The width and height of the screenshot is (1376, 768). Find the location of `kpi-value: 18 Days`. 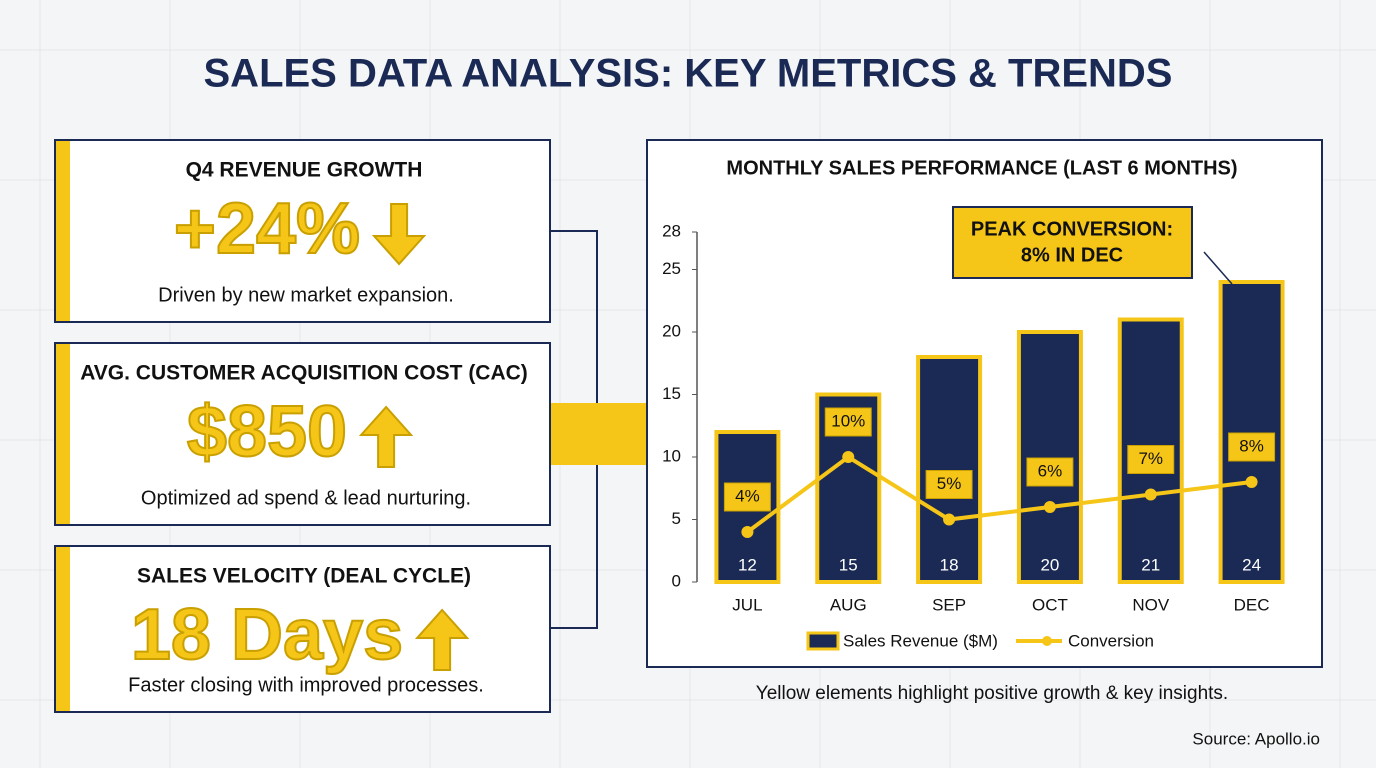

kpi-value: 18 Days is located at coordinates (267, 635).